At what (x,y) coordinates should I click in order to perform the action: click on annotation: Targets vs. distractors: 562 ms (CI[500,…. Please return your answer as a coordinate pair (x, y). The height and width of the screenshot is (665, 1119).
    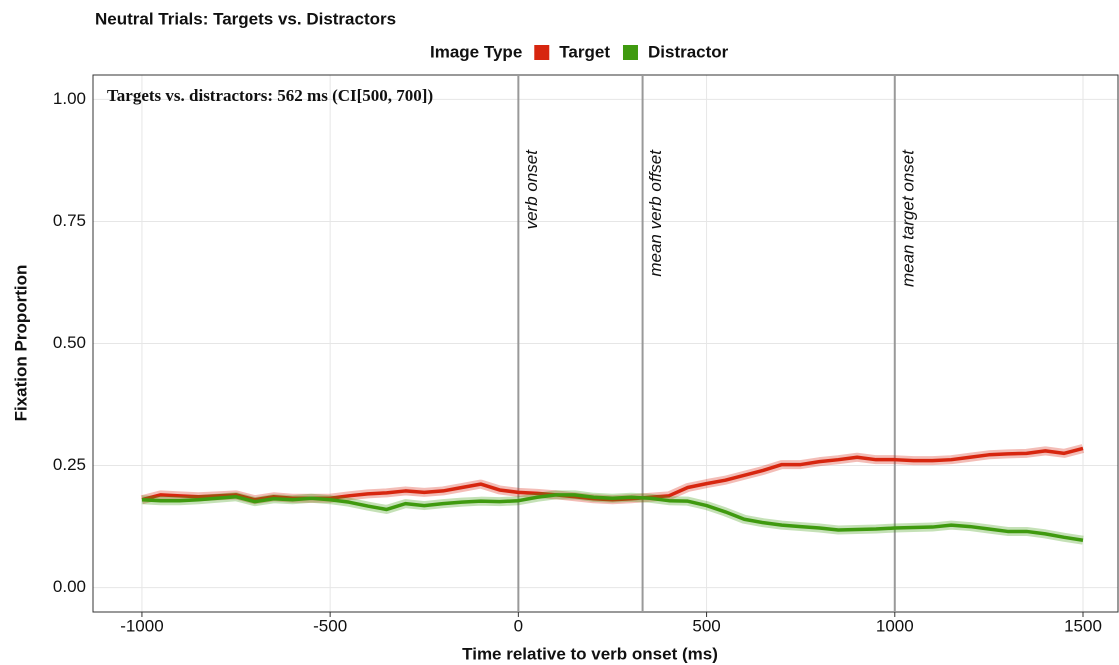
    Looking at the image, I should click on (270, 95).